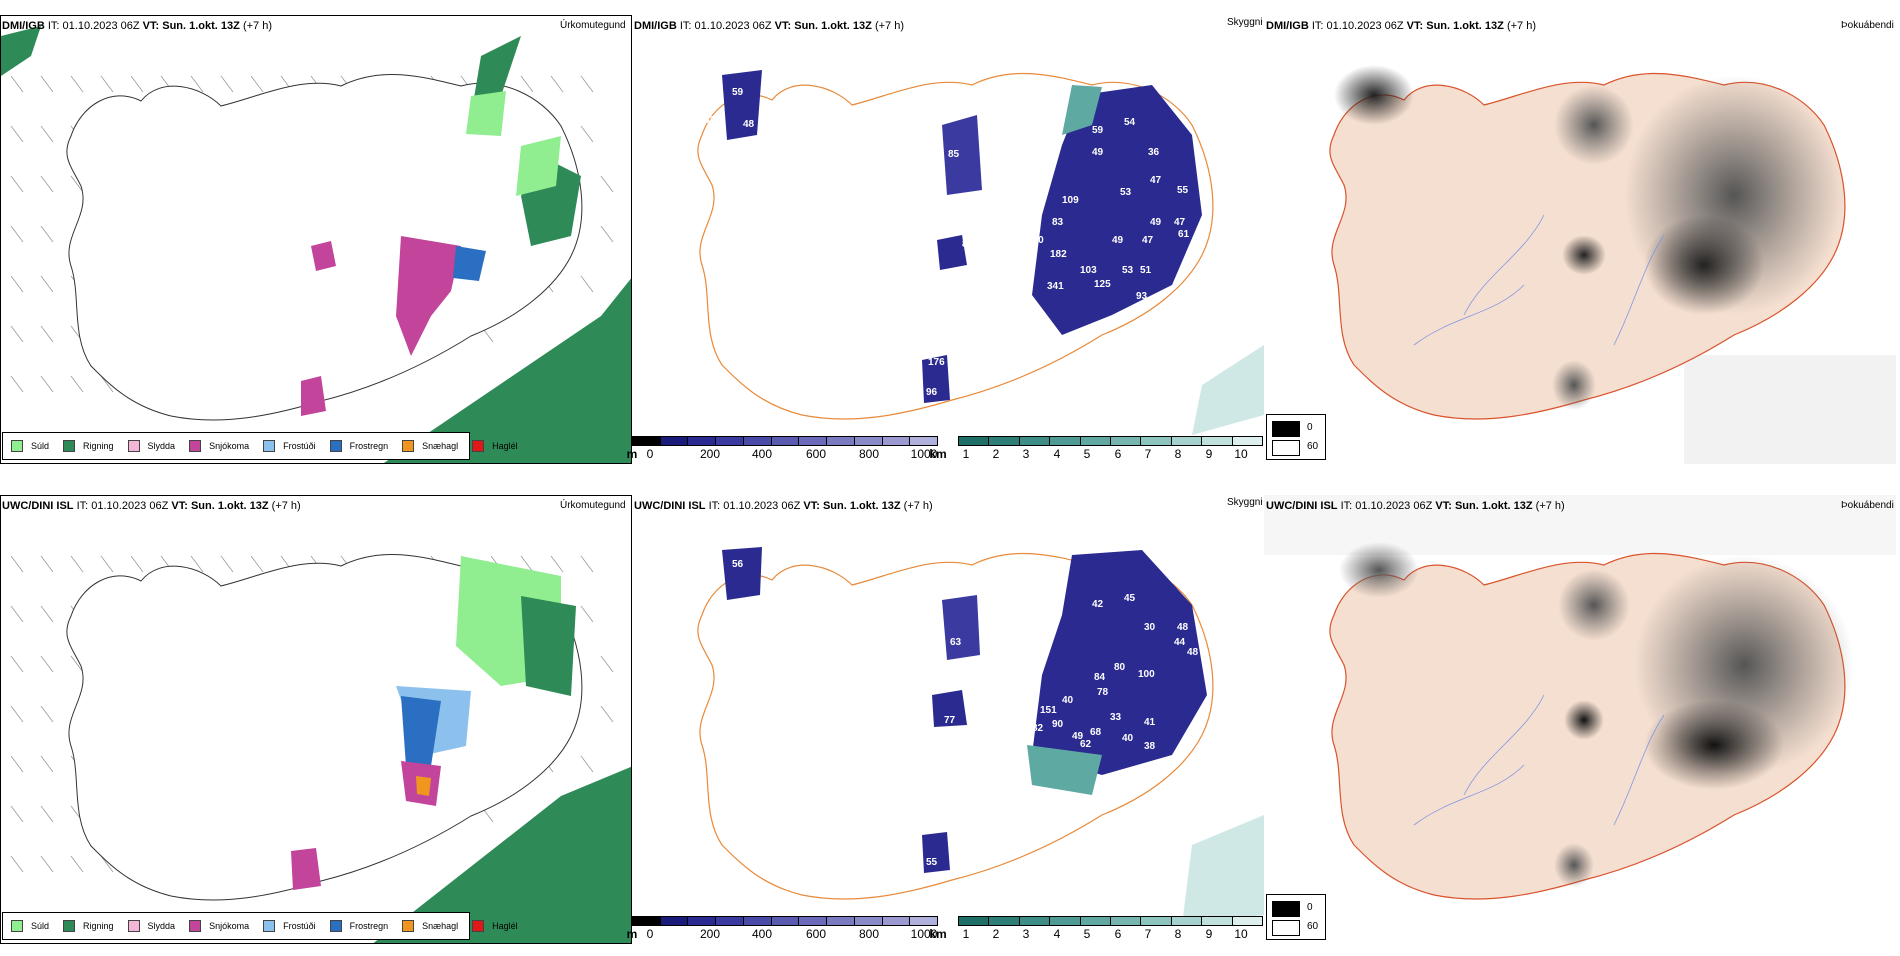  I want to click on legend-item: Haglél, so click(495, 446).